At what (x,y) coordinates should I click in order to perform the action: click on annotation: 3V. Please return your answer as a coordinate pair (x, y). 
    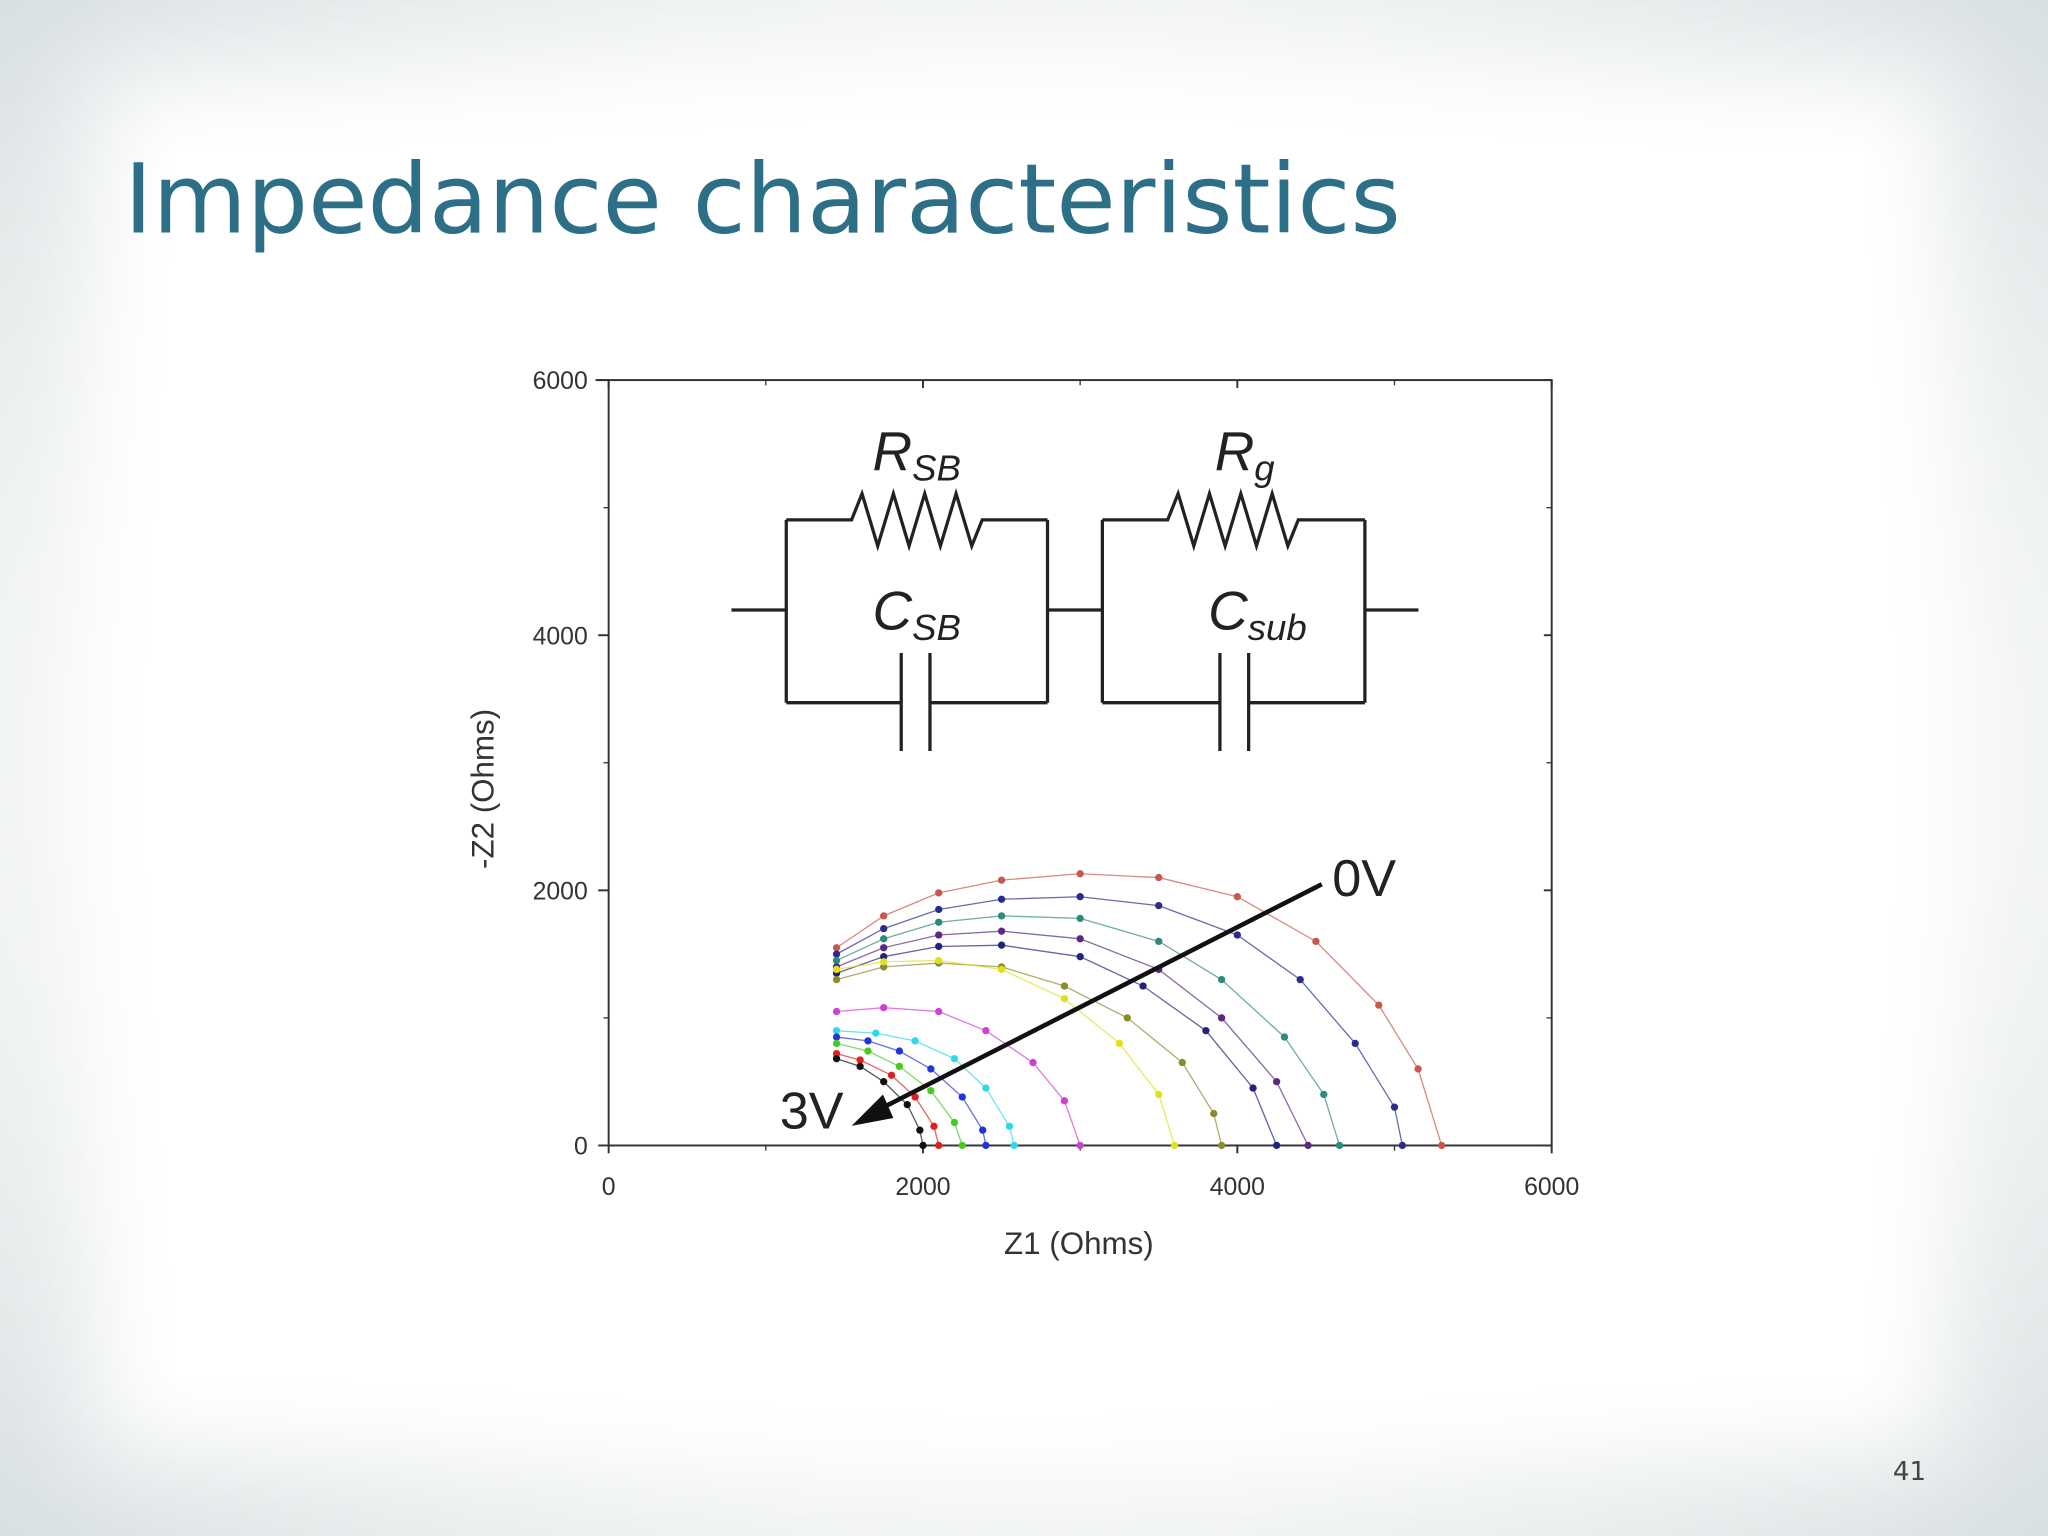
    Looking at the image, I should click on (812, 1111).